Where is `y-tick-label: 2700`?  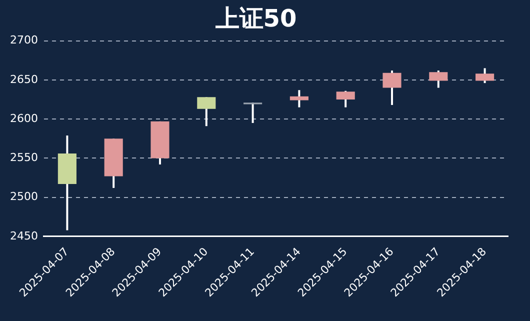
y-tick-label: 2700 is located at coordinates (24, 40).